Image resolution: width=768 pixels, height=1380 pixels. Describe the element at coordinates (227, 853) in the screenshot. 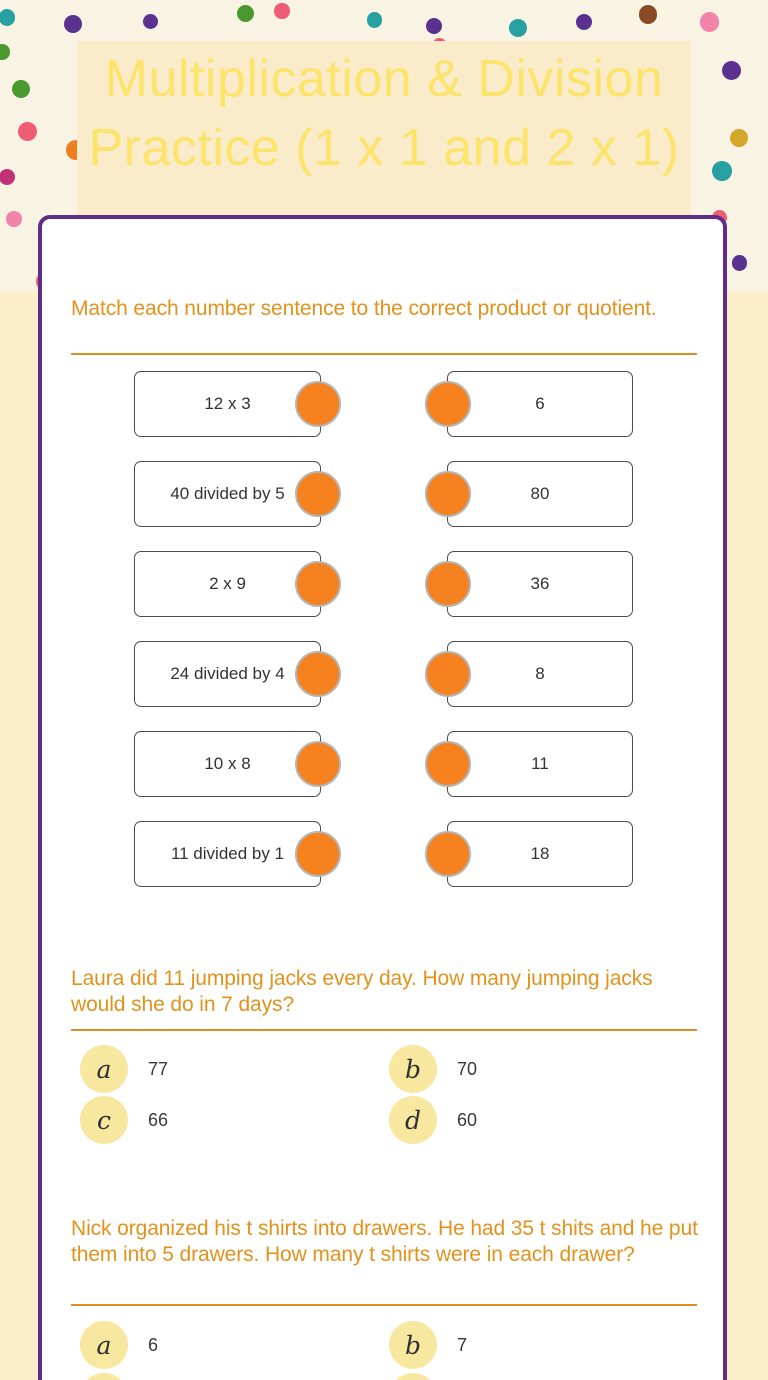

I see `match-left-label: 11 divided by 1` at that location.